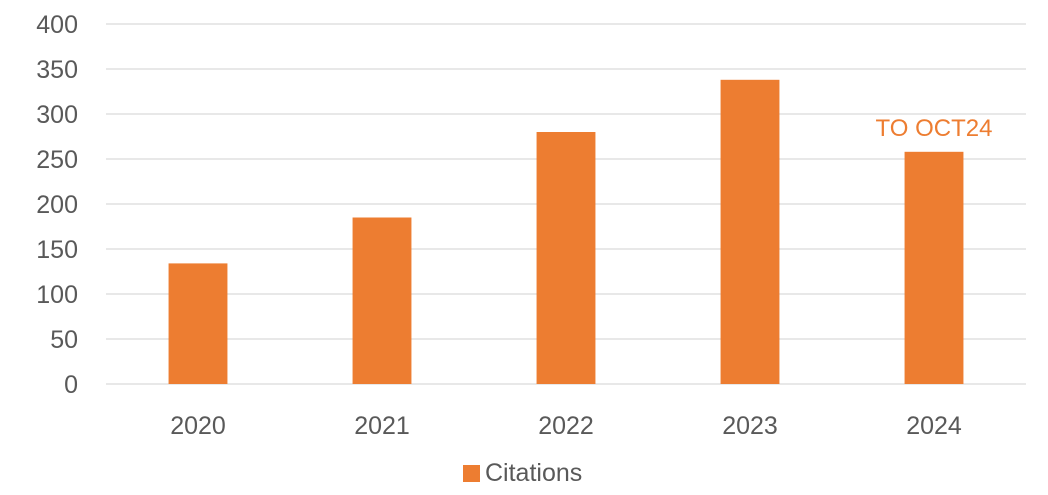  Describe the element at coordinates (57, 250) in the screenshot. I see `y-tick-label: 150` at that location.